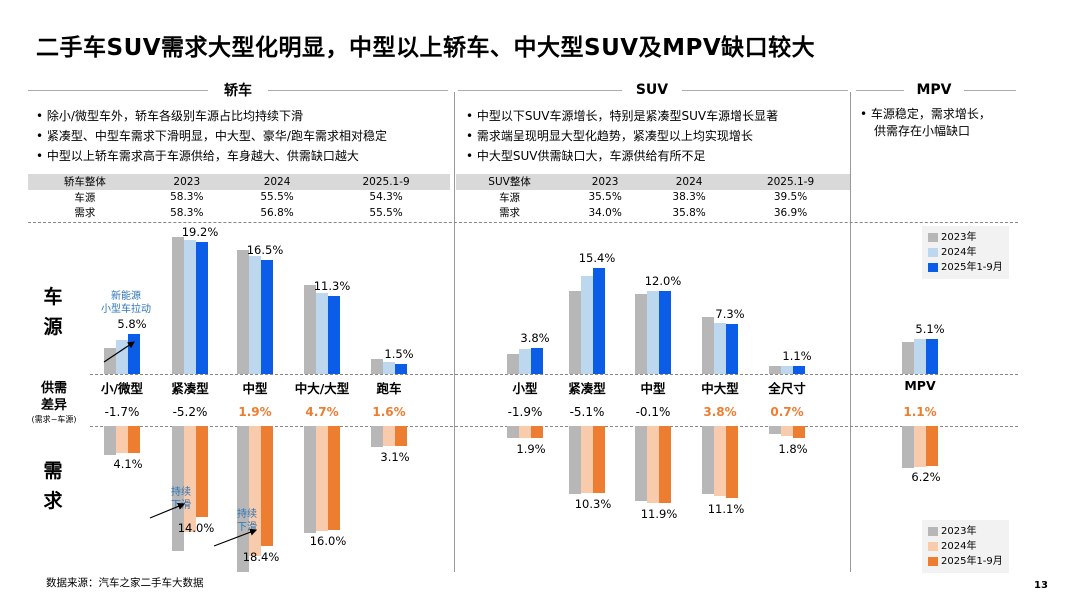 This screenshot has height=608, width=1080. Describe the element at coordinates (395, 457) in the screenshot. I see `demand-value-label: 3.1%` at that location.